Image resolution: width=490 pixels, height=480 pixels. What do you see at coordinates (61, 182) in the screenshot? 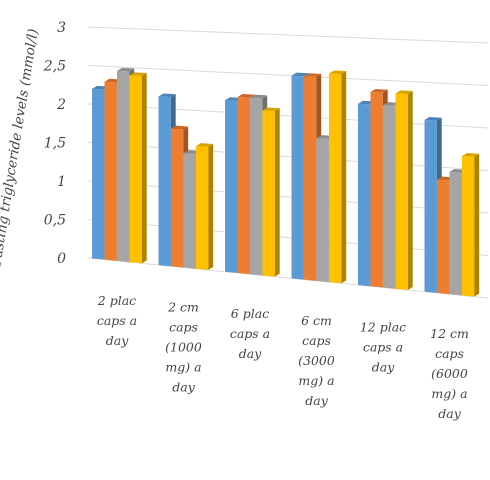
I see `y-tick-label: 1` at bounding box center [61, 182].